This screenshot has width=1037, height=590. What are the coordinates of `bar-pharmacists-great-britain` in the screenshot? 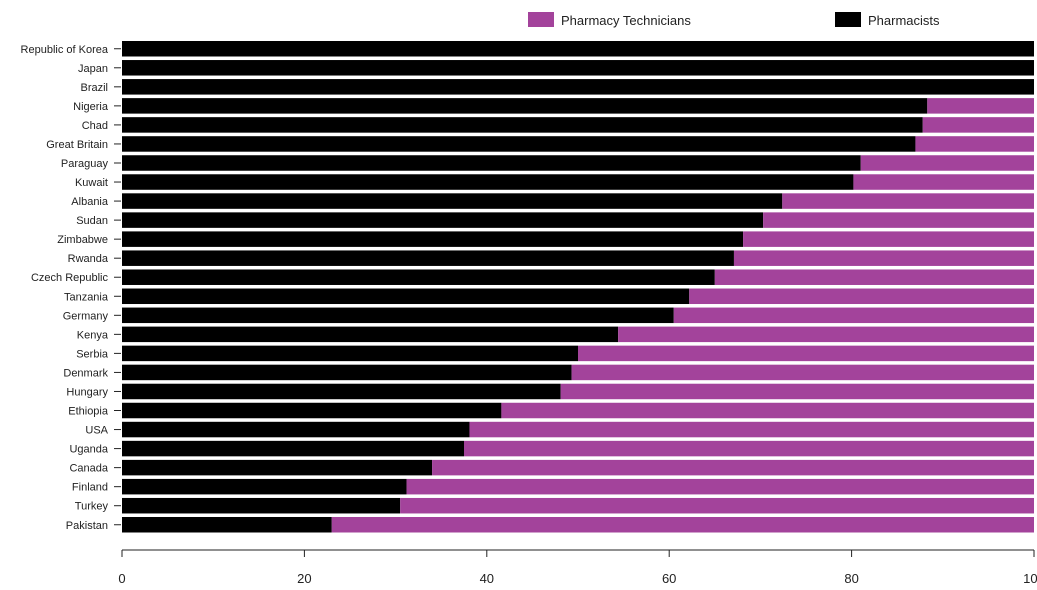 It's located at (519, 144).